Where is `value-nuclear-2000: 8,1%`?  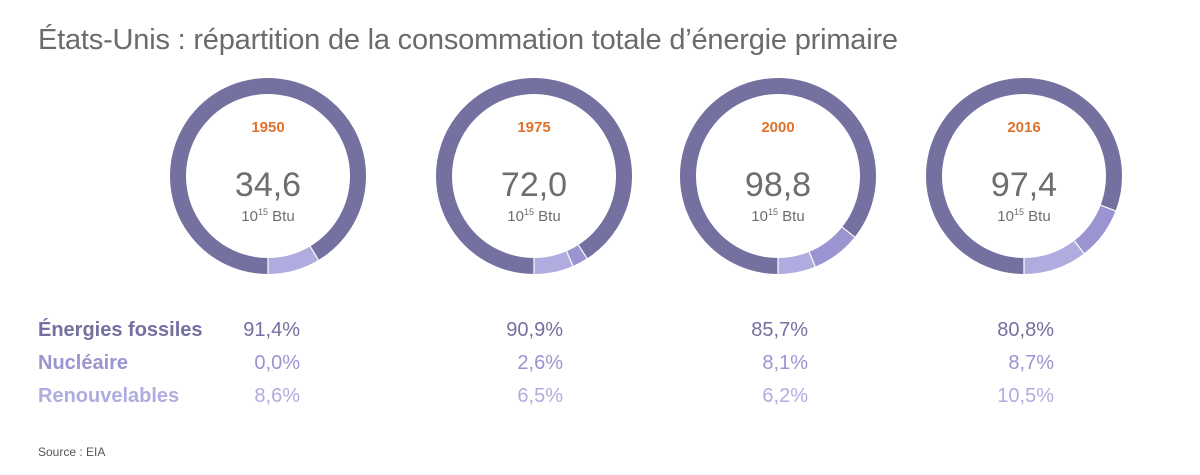
value-nuclear-2000: 8,1% is located at coordinates (785, 363).